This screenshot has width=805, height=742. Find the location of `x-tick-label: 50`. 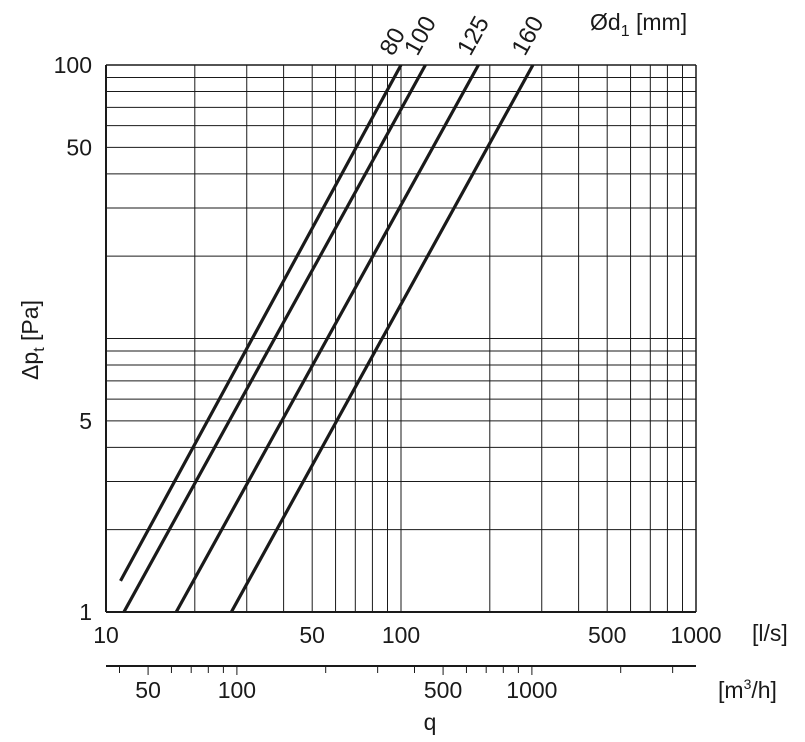

x-tick-label: 50 is located at coordinates (312, 635).